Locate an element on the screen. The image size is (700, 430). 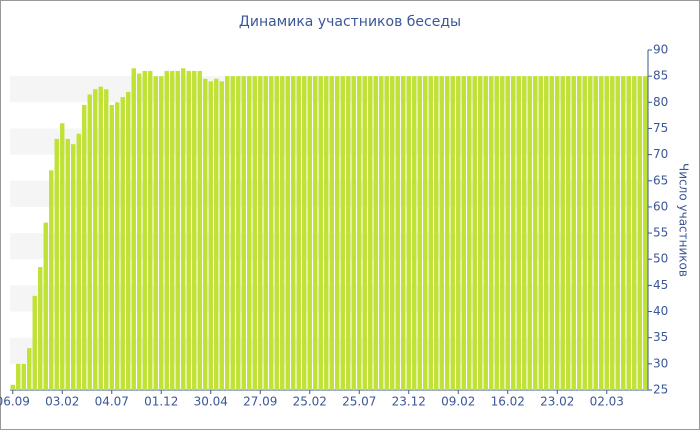
y-tick-label: 65 is located at coordinates (660, 180).